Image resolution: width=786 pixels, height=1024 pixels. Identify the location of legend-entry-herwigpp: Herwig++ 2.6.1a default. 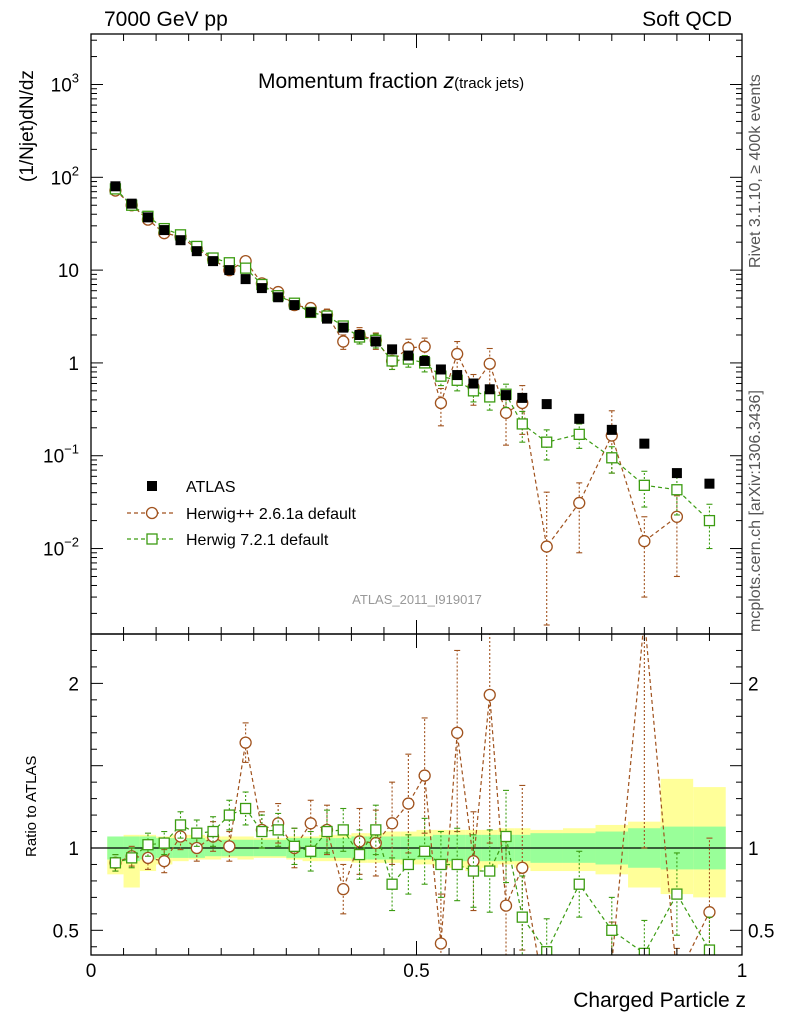
(241, 514).